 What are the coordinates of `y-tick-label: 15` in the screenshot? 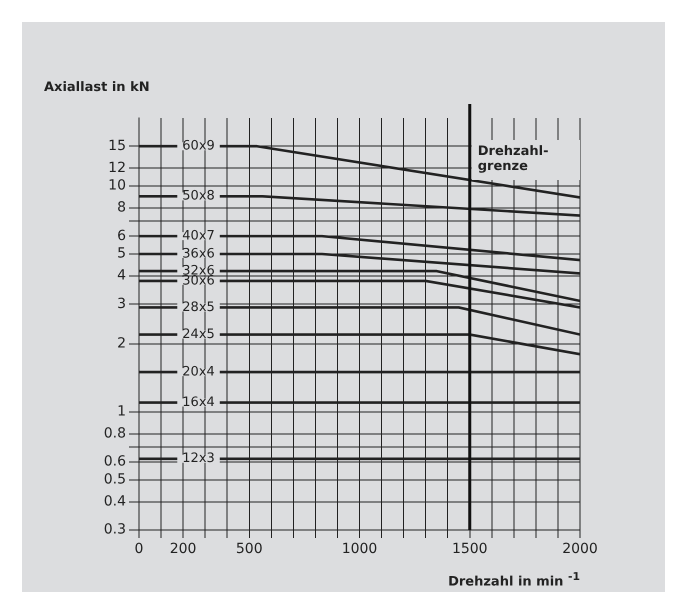 It's located at (117, 146).